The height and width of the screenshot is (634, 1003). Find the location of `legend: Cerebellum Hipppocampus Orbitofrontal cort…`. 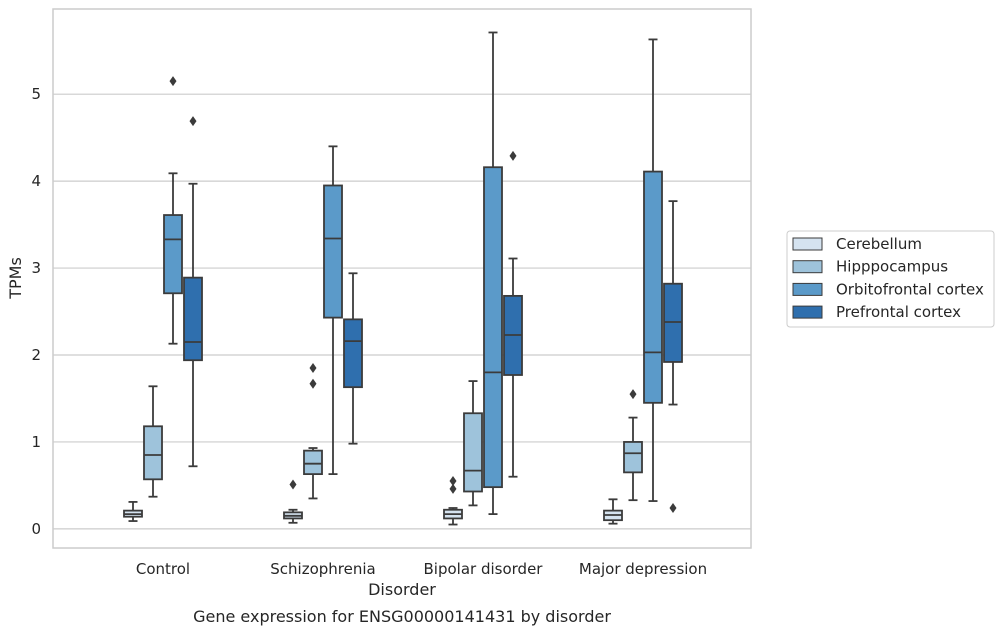

legend: Cerebellum Hipppocampus Orbitofrontal cort… is located at coordinates (890, 279).